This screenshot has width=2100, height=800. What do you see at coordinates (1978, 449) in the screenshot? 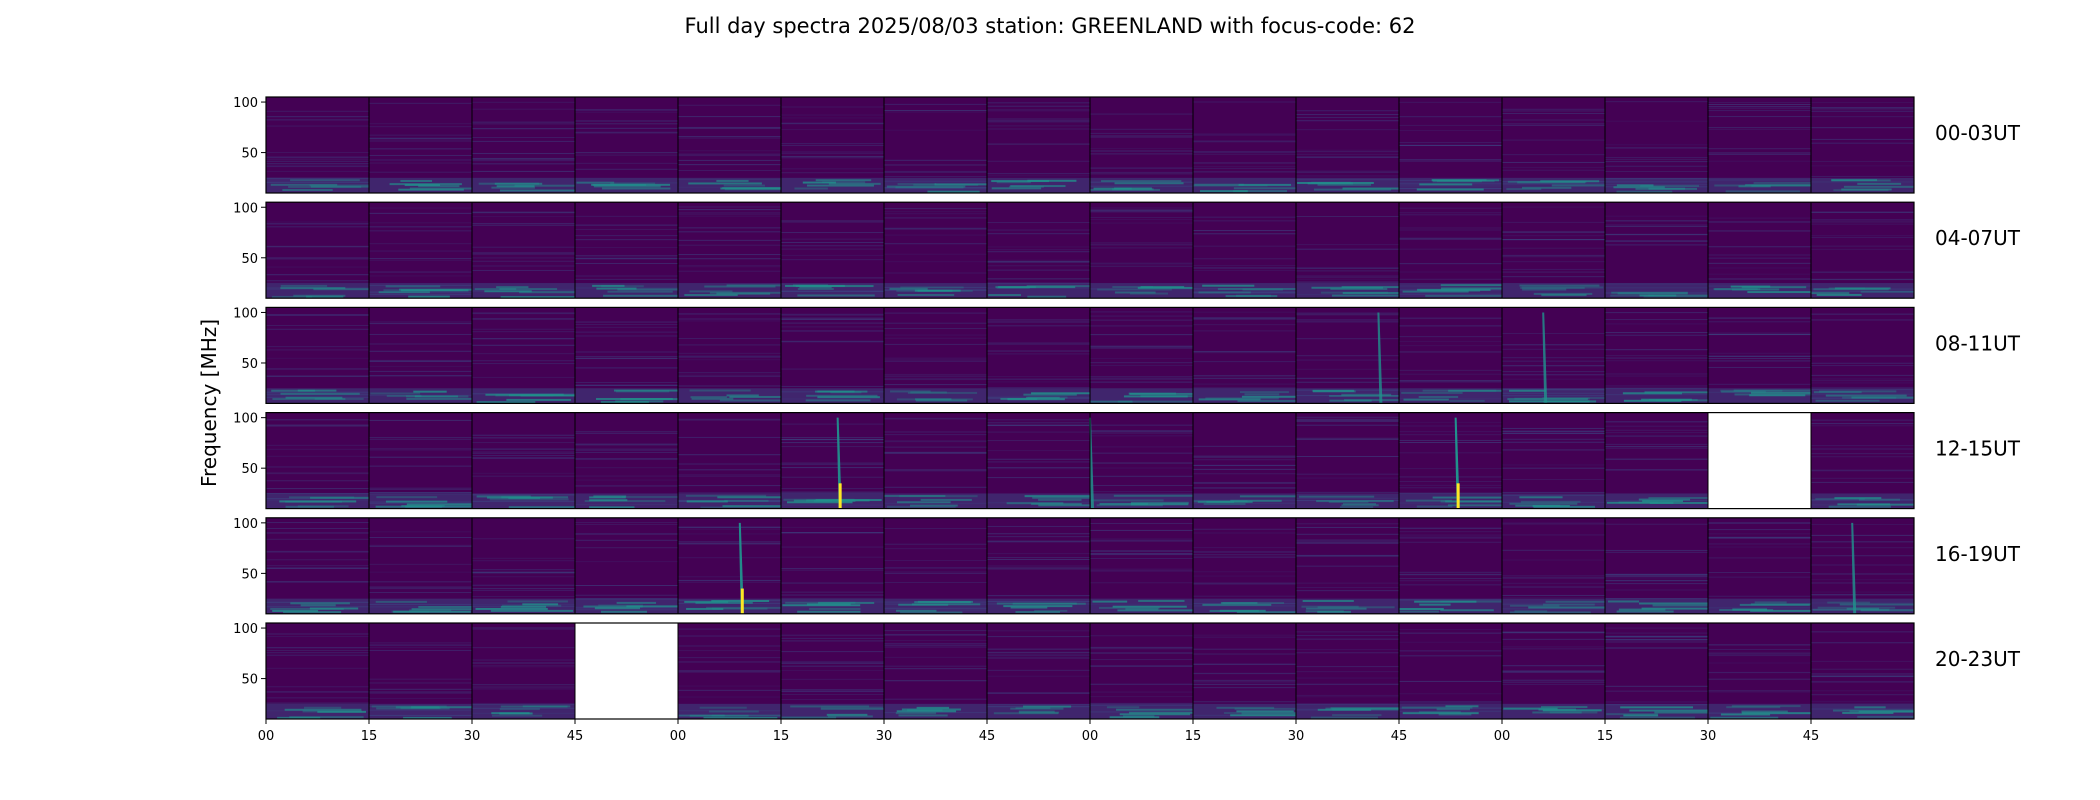
I see `row-time-label: 12-15UT` at bounding box center [1978, 449].